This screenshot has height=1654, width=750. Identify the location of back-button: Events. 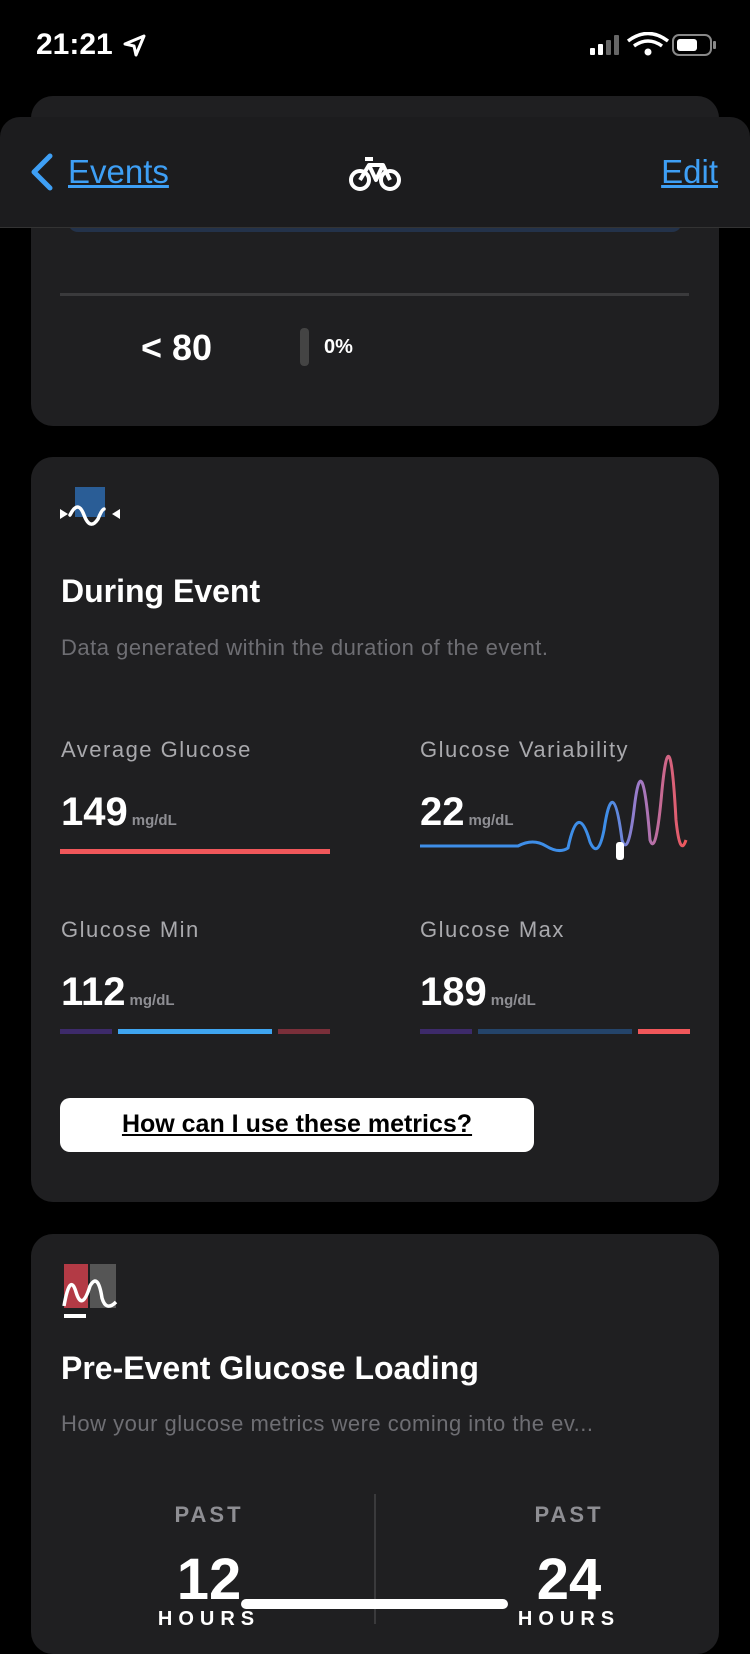
(118, 171).